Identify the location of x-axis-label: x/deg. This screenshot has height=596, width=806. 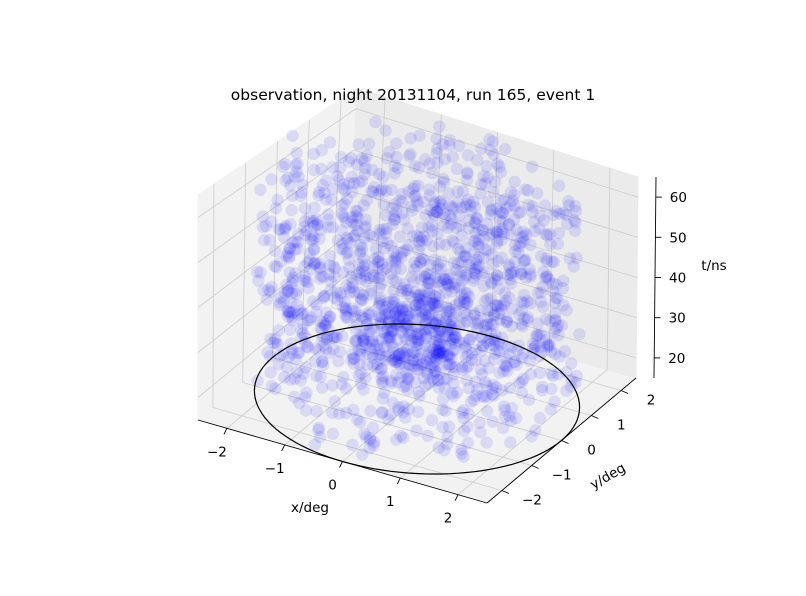
(310, 508).